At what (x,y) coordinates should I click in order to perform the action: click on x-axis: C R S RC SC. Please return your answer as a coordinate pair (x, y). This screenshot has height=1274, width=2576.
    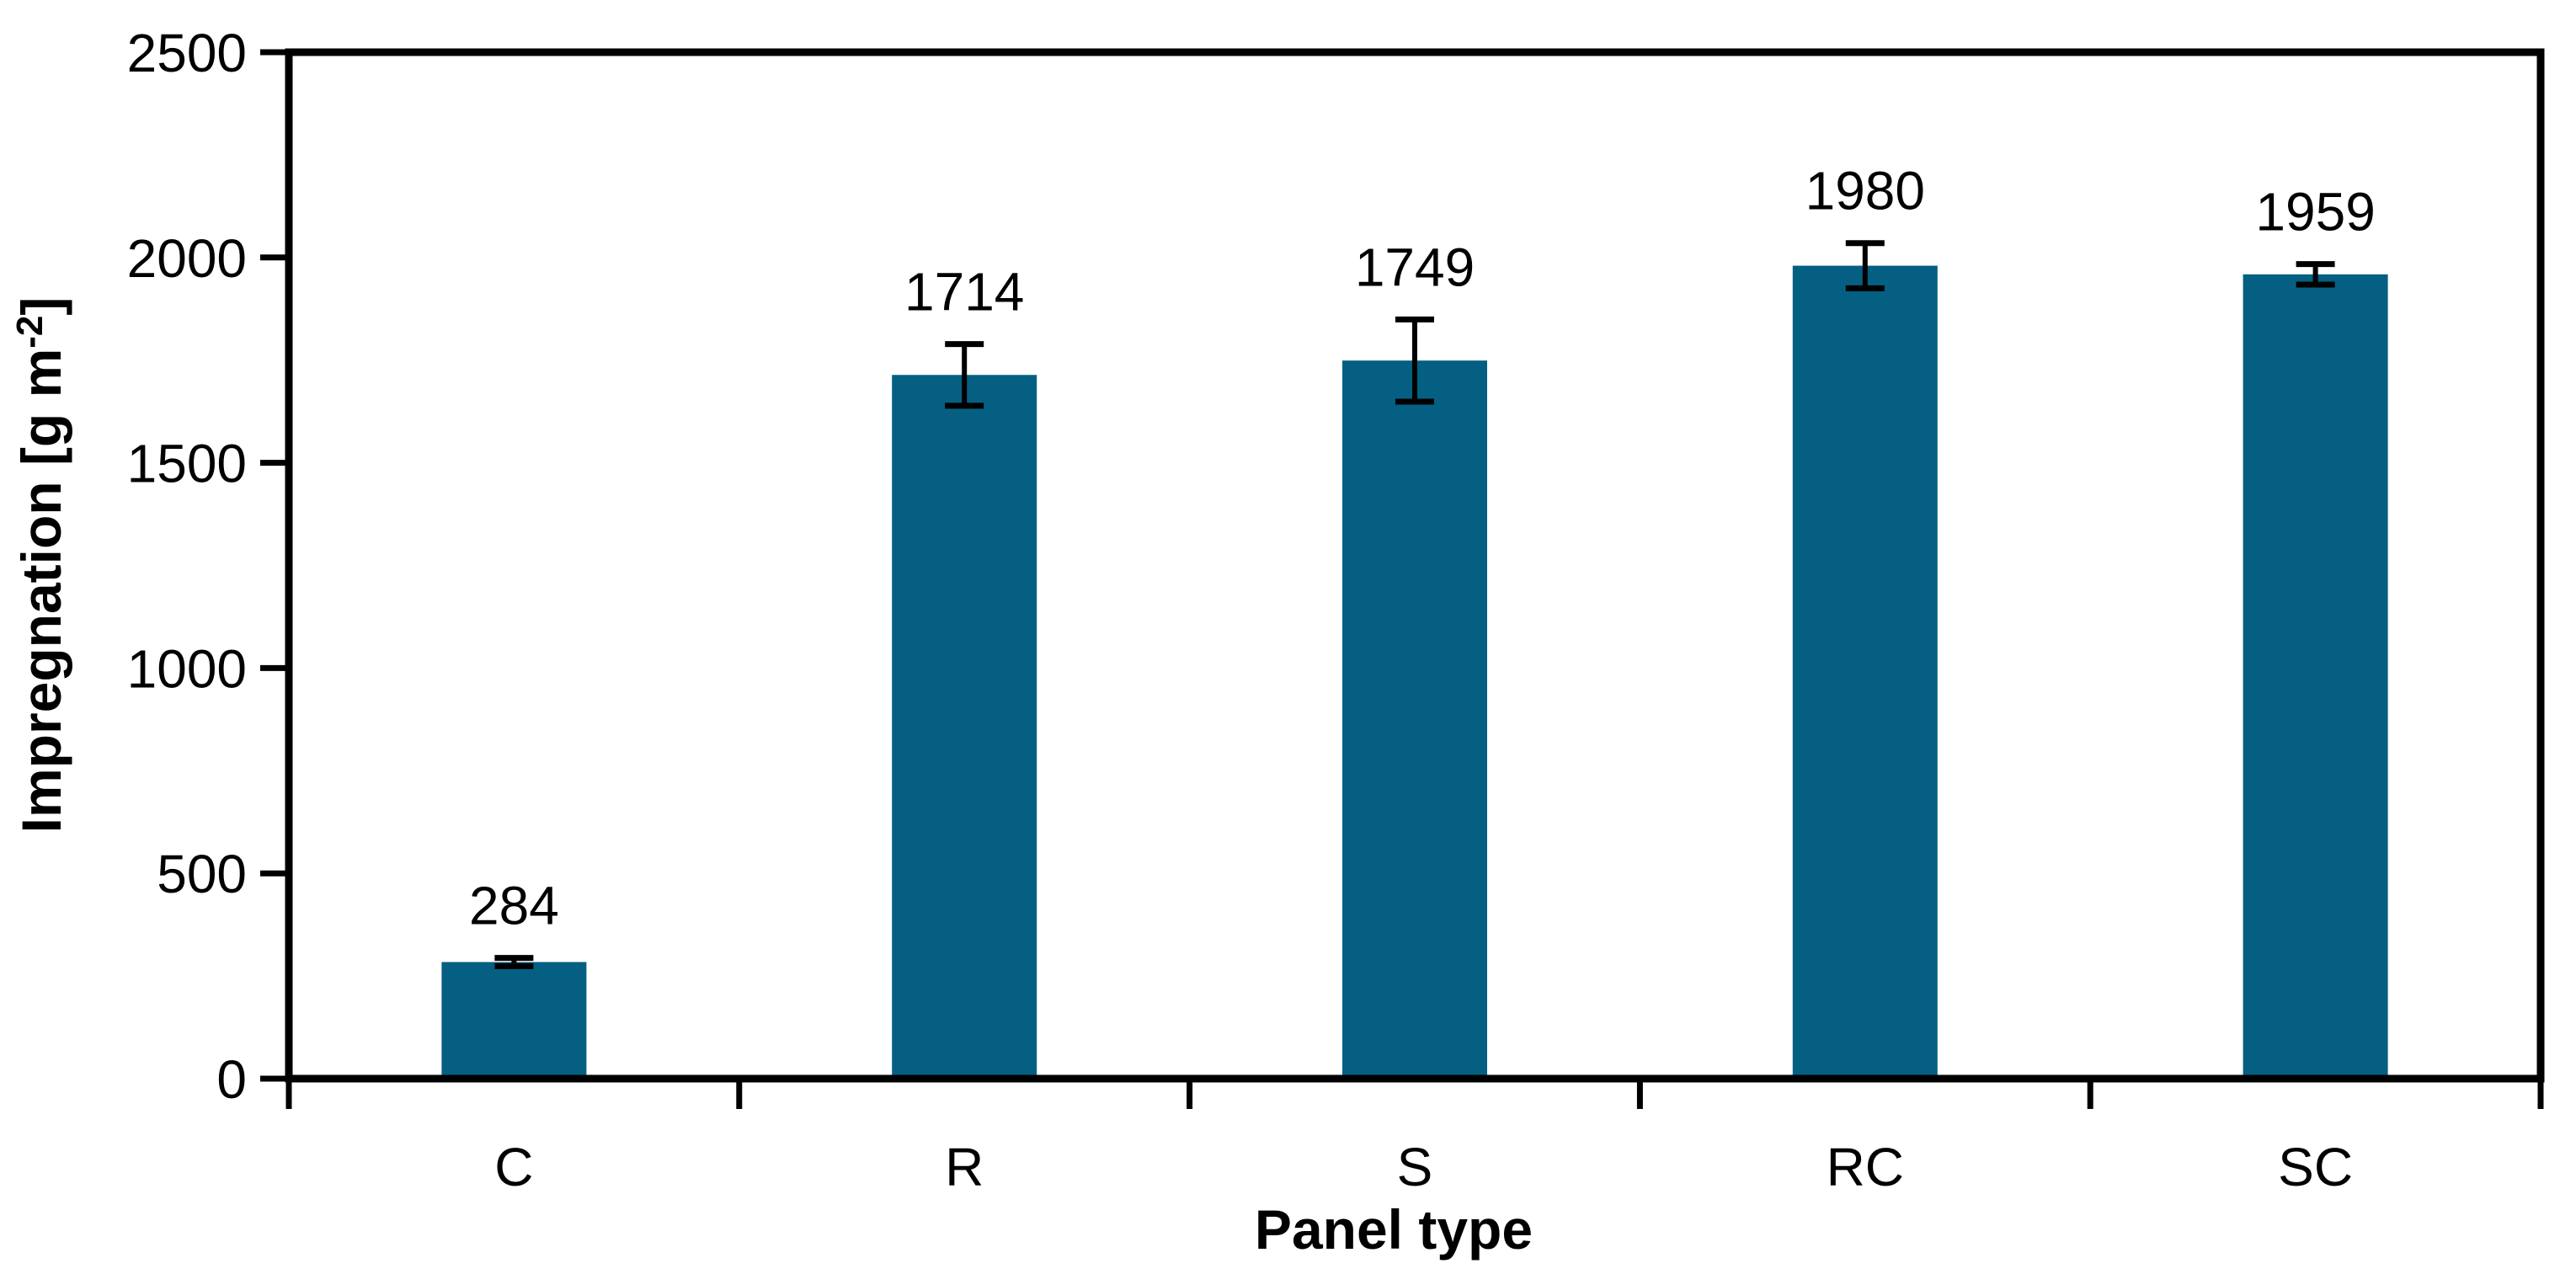
    Looking at the image, I should click on (1414, 1139).